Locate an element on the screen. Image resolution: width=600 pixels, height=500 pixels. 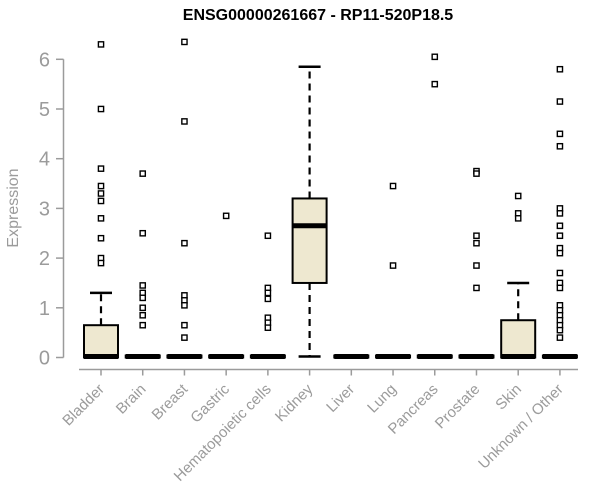
x-tick-label: Breast is located at coordinates (170, 401).